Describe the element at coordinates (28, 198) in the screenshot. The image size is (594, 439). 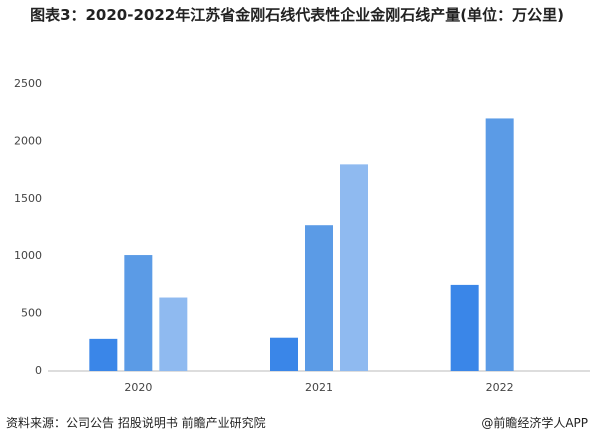
I see `y-tick-label: 1500` at that location.